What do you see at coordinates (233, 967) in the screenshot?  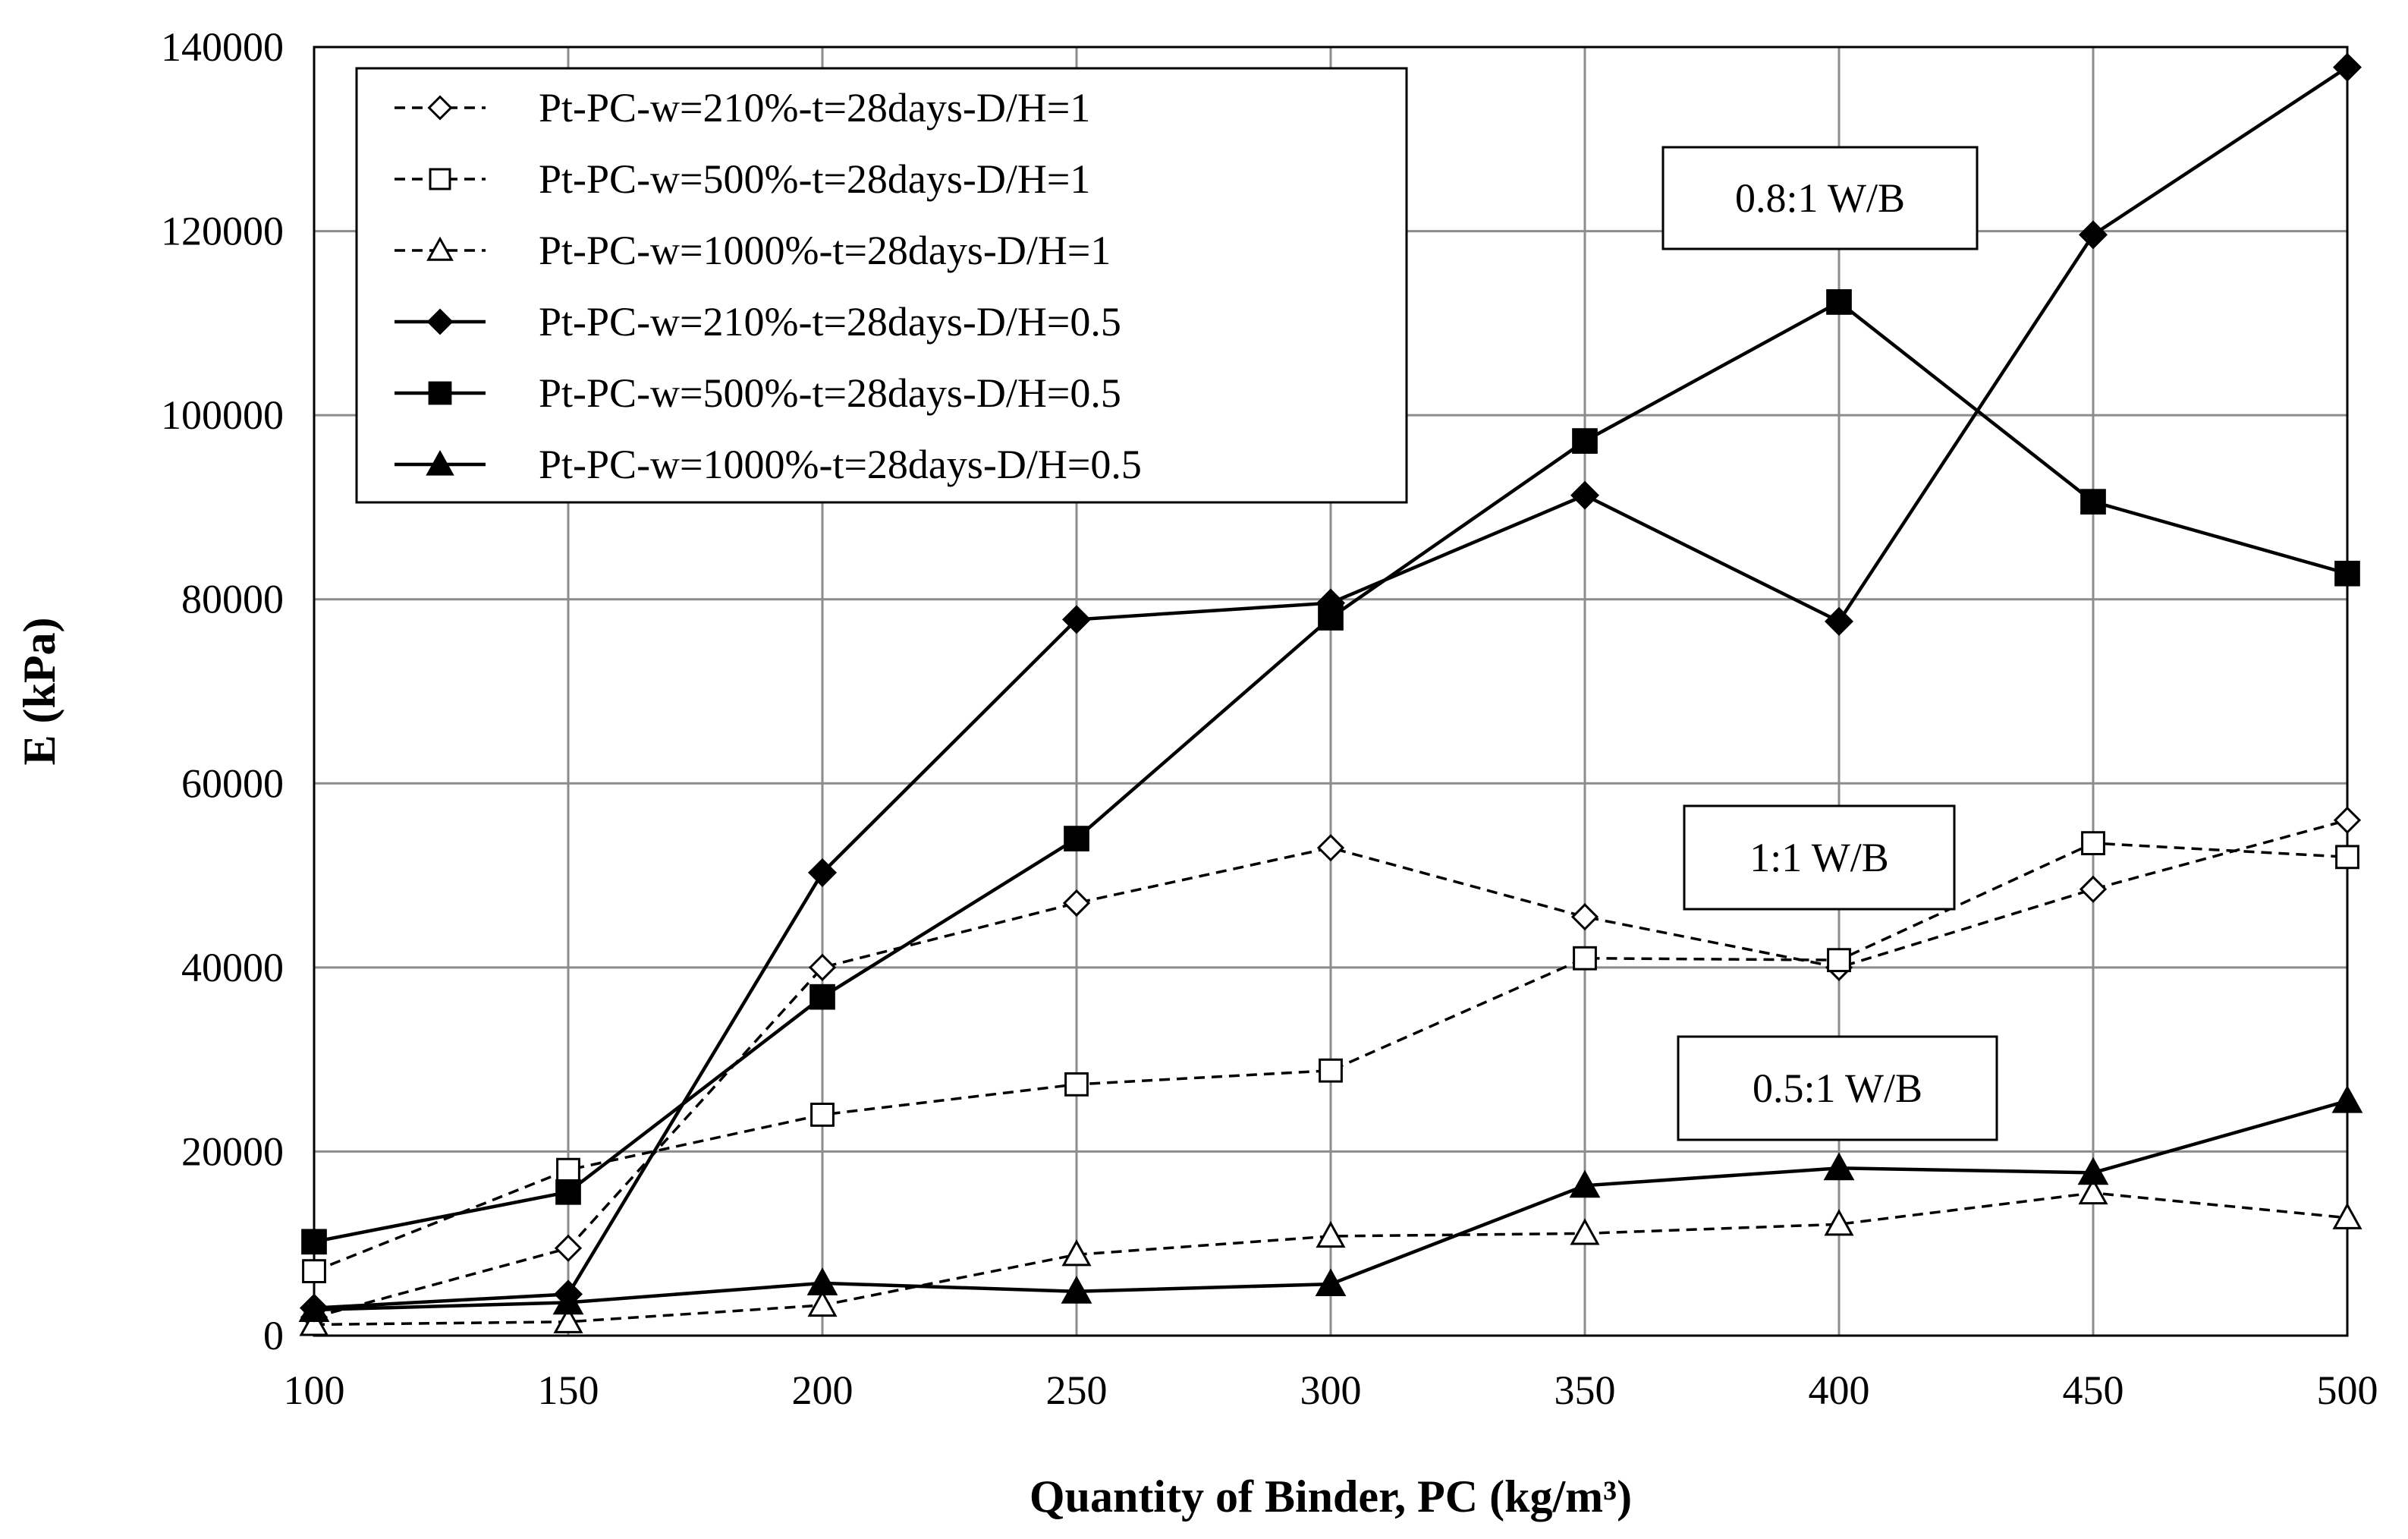 I see `y-tick-label: 40000` at bounding box center [233, 967].